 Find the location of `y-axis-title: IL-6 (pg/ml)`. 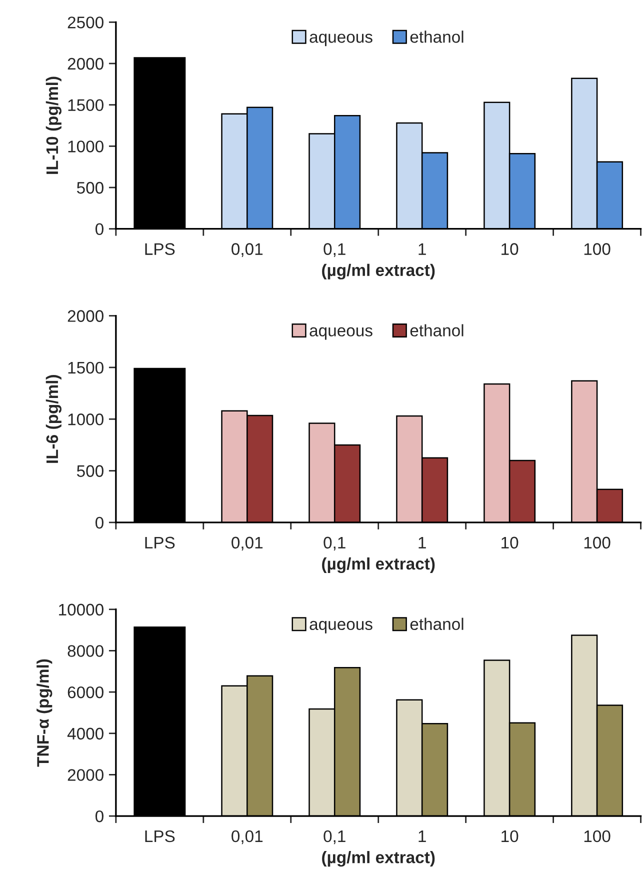

y-axis-title: IL-6 (pg/ml) is located at coordinates (54, 419).